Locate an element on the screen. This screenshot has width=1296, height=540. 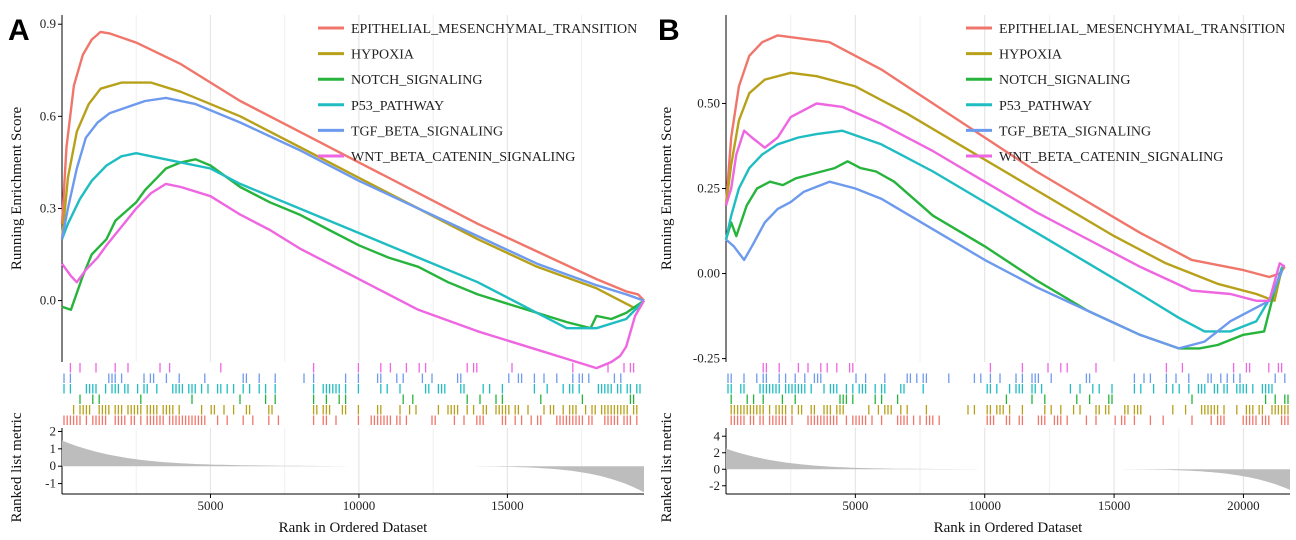
series-line-p53-pathway is located at coordinates (352, 241).